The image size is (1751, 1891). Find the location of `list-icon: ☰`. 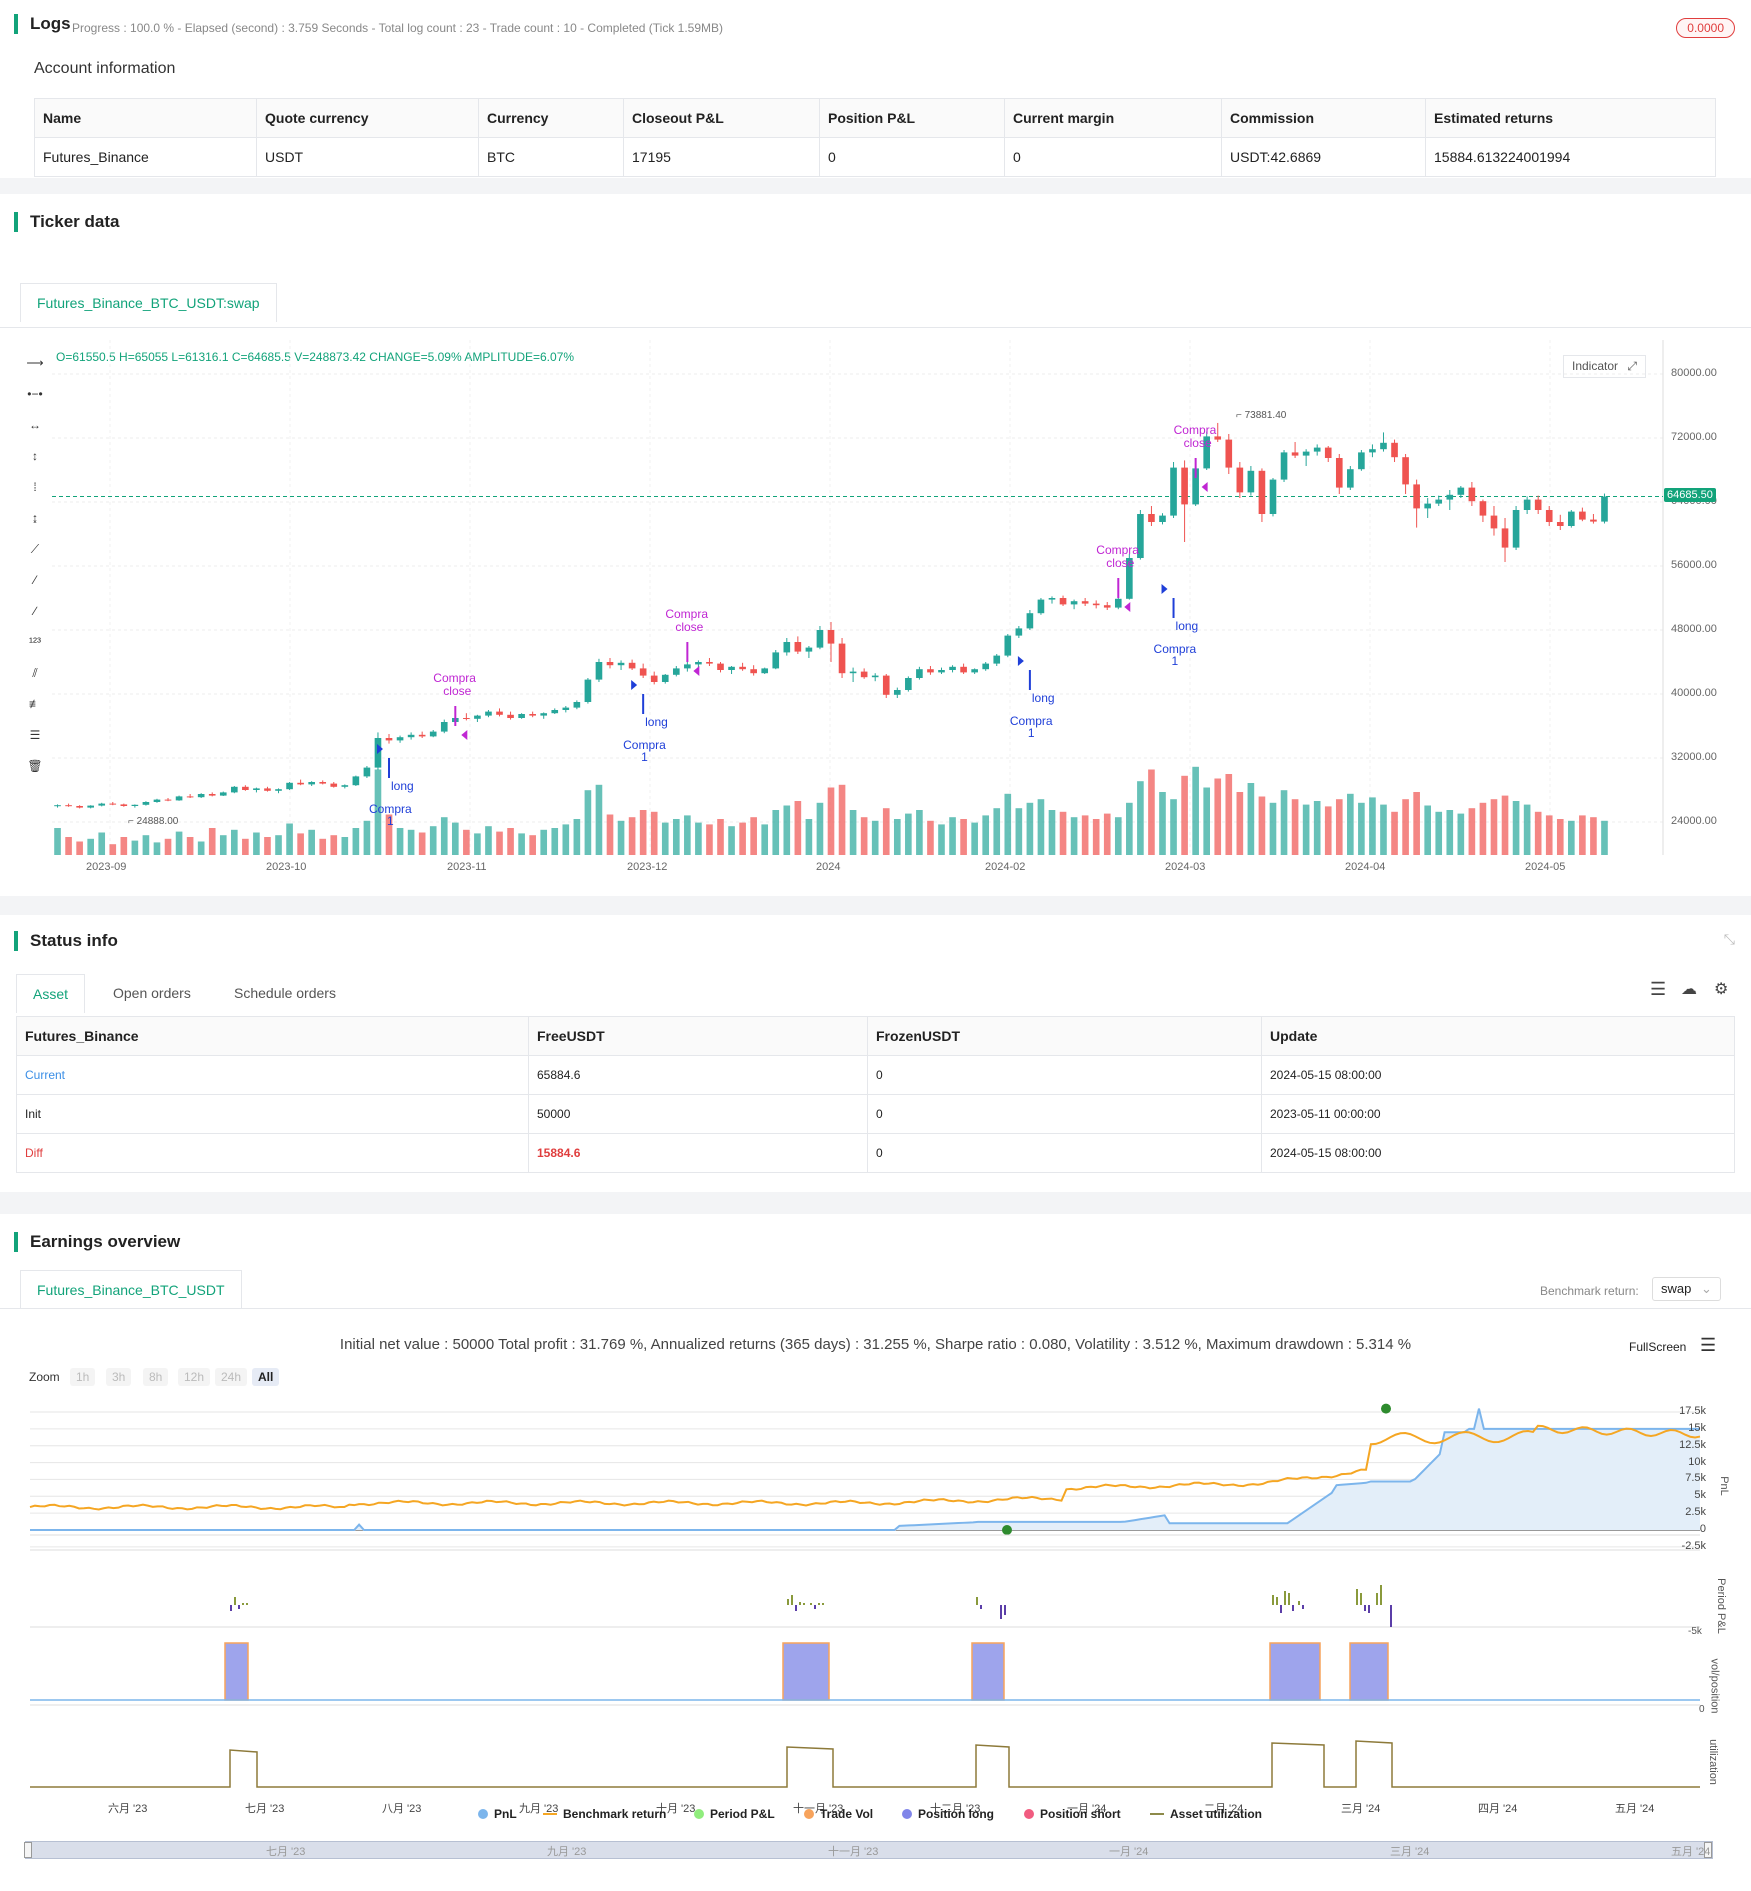

list-icon: ☰ is located at coordinates (1658, 989).